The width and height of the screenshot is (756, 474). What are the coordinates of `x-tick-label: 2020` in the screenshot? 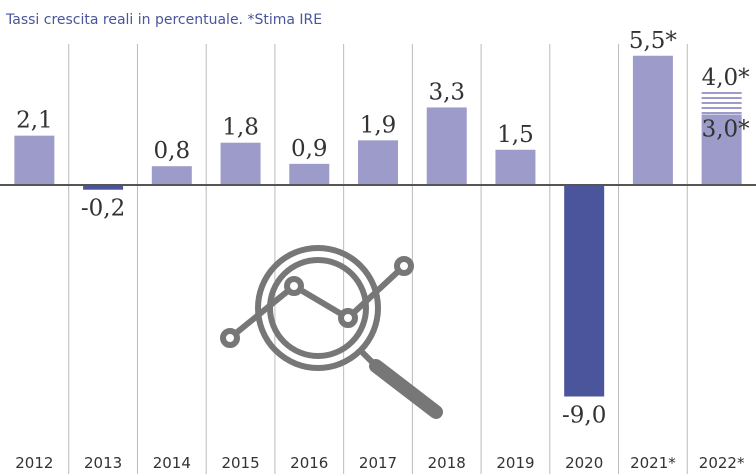 It's located at (584, 463).